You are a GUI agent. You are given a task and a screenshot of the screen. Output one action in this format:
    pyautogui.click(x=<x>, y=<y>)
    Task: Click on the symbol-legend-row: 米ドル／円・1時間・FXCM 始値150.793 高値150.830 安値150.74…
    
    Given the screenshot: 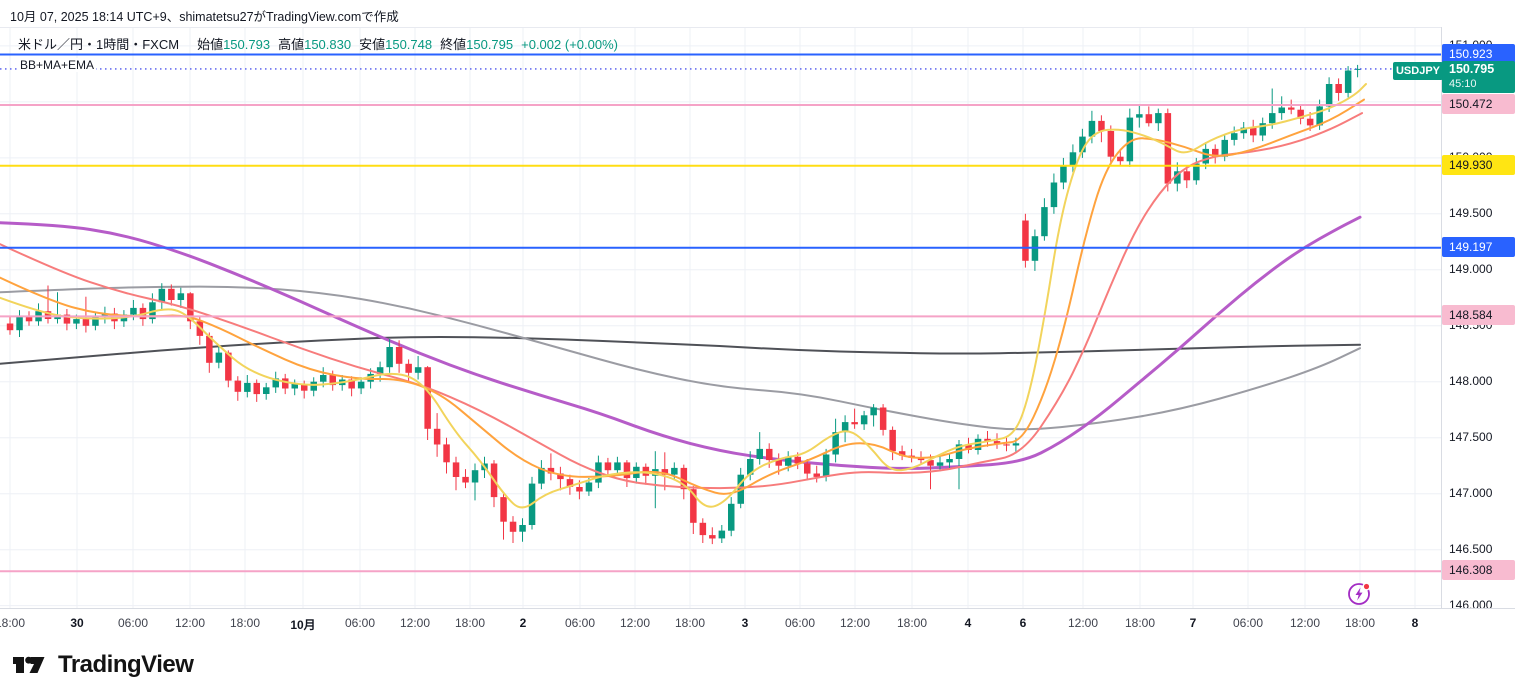 What is the action you would take?
    pyautogui.click(x=318, y=43)
    